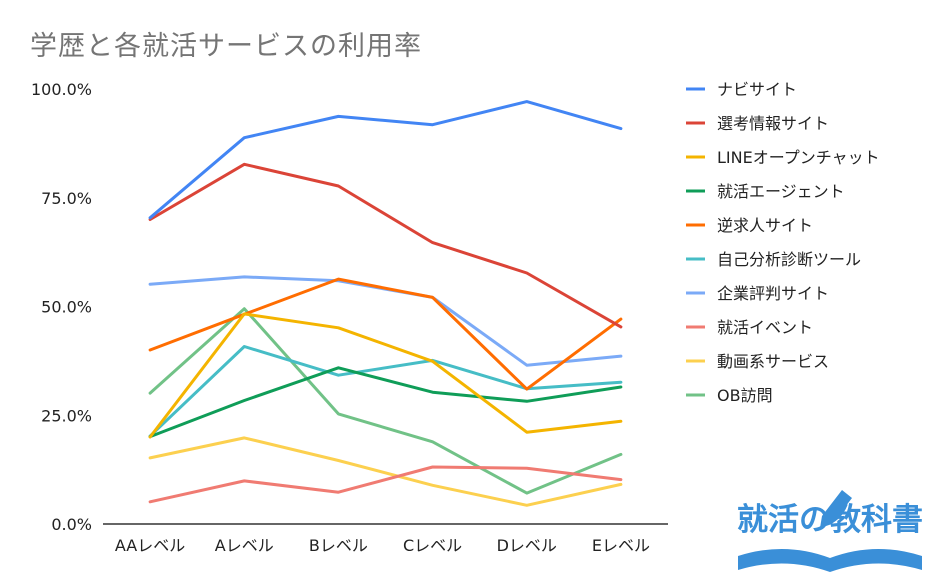 Image resolution: width=940 pixels, height=581 pixels. What do you see at coordinates (745, 395) in the screenshot?
I see `legend-label: OB訪問` at bounding box center [745, 395].